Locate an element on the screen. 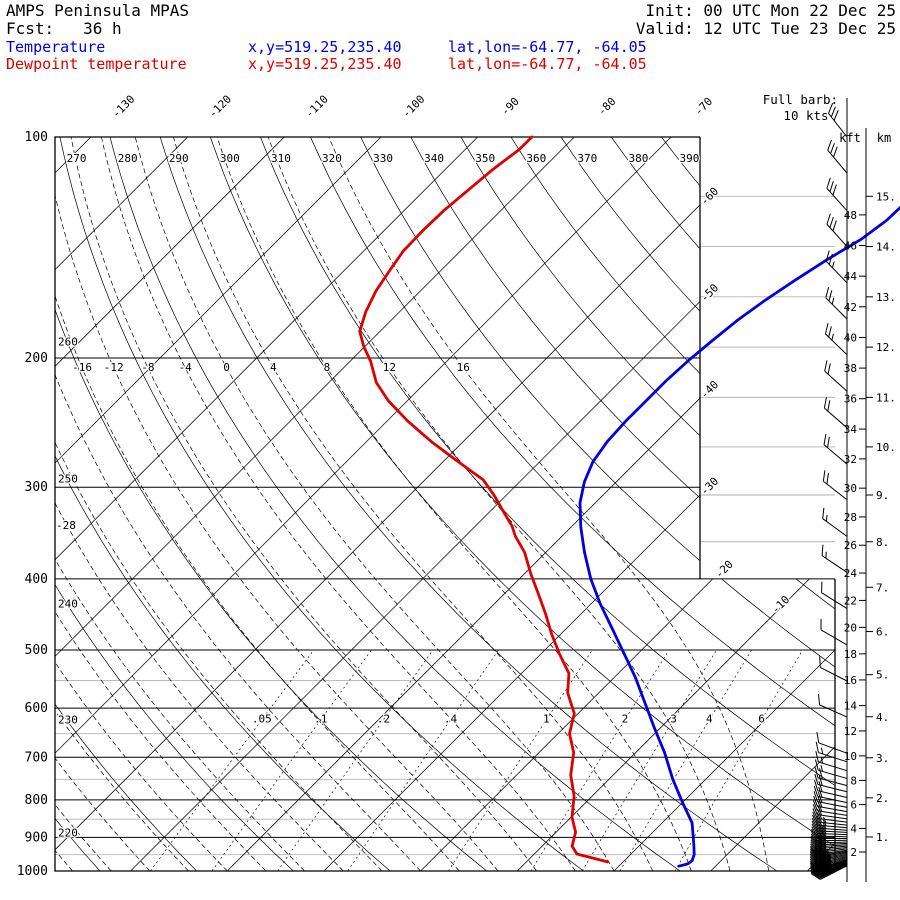 Image resolution: width=900 pixels, height=900 pixels. svg-text: 10 is located at coordinates (850, 756).